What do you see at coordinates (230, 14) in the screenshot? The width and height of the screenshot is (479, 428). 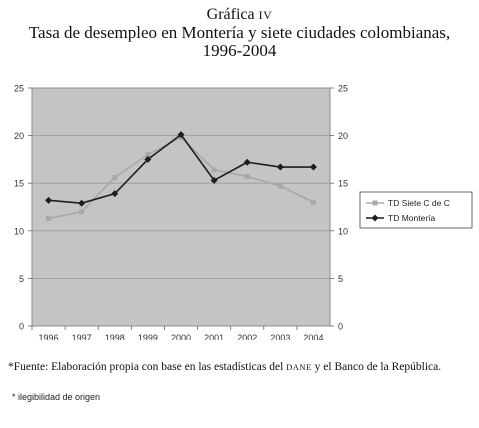 I see `figure-label-word: Gráfica` at bounding box center [230, 14].